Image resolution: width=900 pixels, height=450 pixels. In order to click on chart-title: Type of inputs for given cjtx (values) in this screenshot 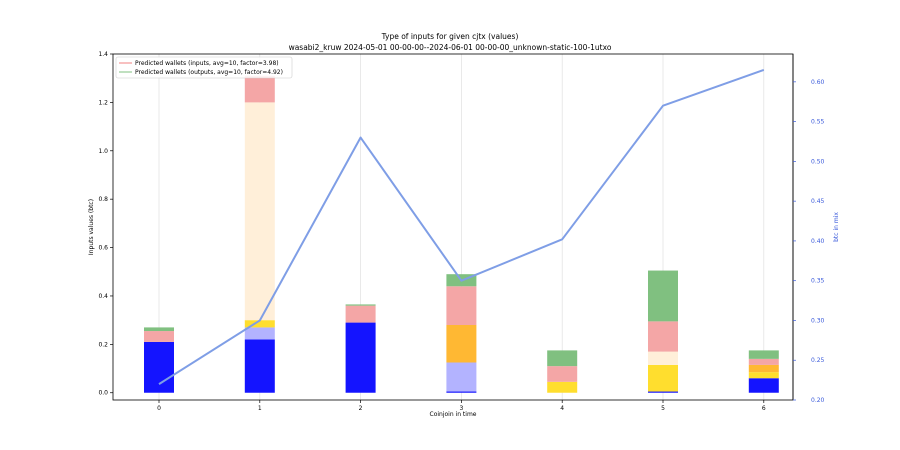, I will do `click(450, 36)`.